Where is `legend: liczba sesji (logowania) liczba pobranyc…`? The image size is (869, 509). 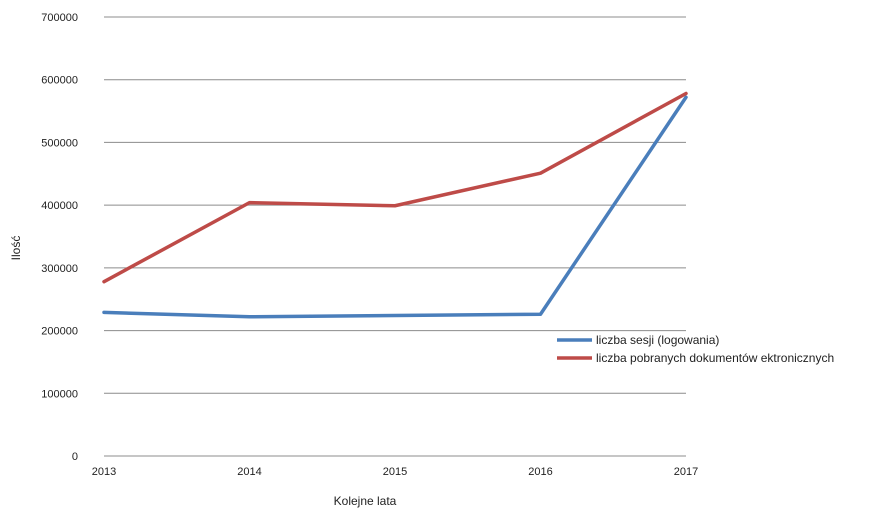 legend: liczba sesji (logowania) liczba pobranyc… is located at coordinates (695, 349).